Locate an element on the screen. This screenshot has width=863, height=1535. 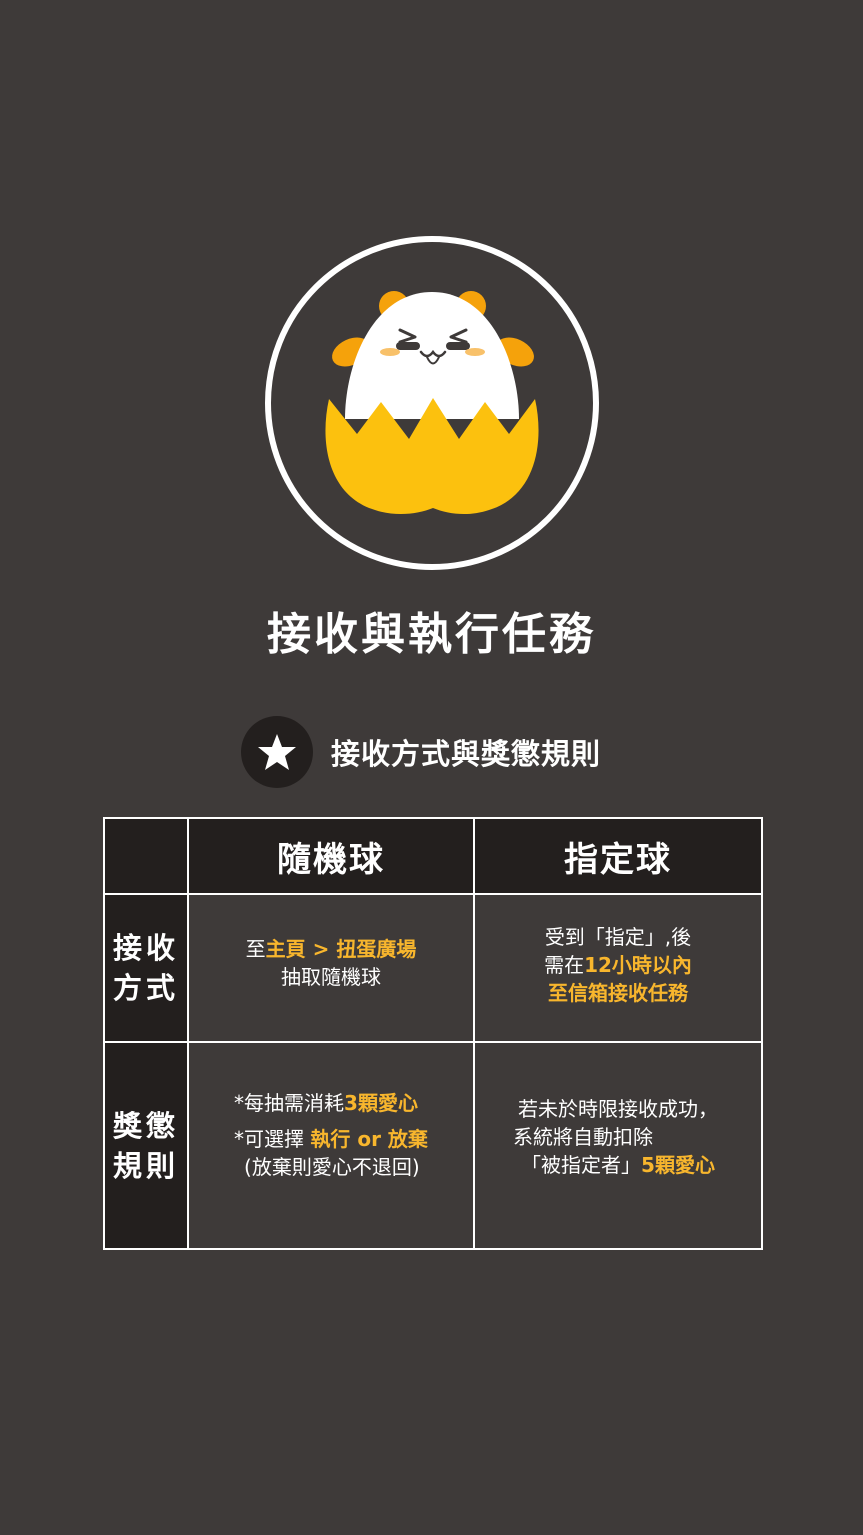
cell-receive-assigned: 受到「指定」,後 需在12小時以內 至信箱接收任務 is located at coordinates (618, 968).